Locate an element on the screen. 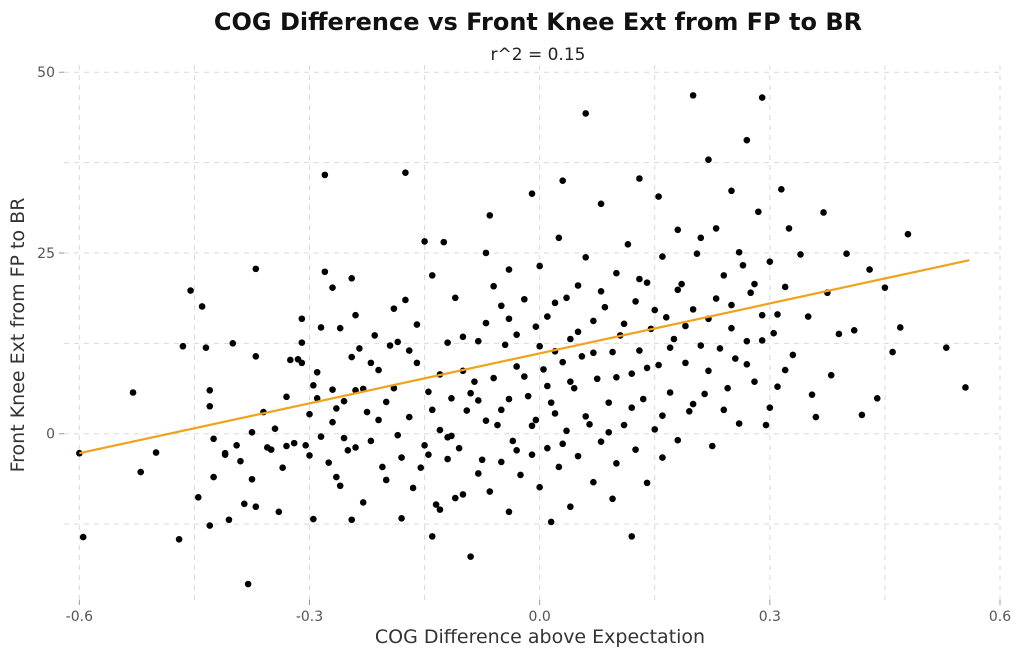 This screenshot has height=657, width=1024. x-axis-title: COG Difference above Expectation is located at coordinates (540, 637).